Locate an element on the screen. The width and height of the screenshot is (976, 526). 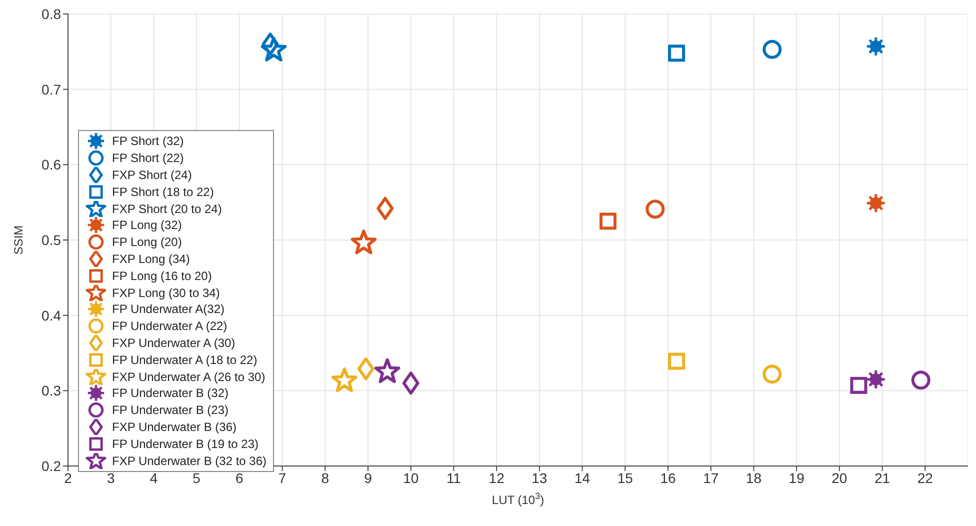
legend-label: FXP Underwater B (32 to 36) is located at coordinates (189, 461).